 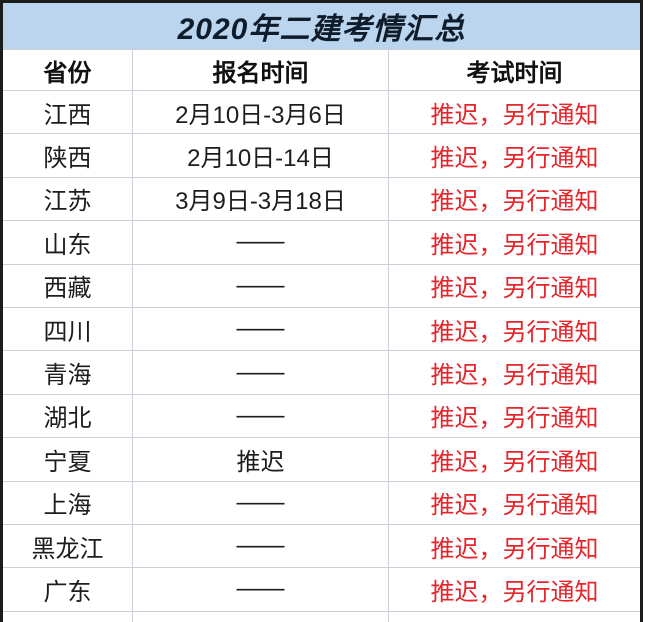 What do you see at coordinates (68, 155) in the screenshot?
I see `province-cell: 陕西` at bounding box center [68, 155].